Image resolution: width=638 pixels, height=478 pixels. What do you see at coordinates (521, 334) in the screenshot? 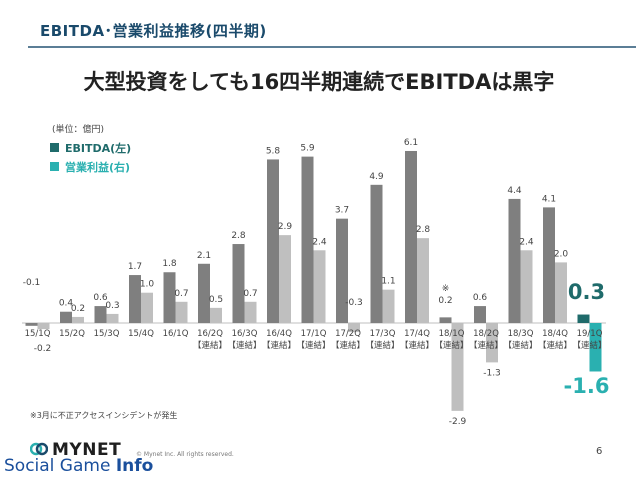
I see `category-label: 18/3Q` at bounding box center [521, 334].